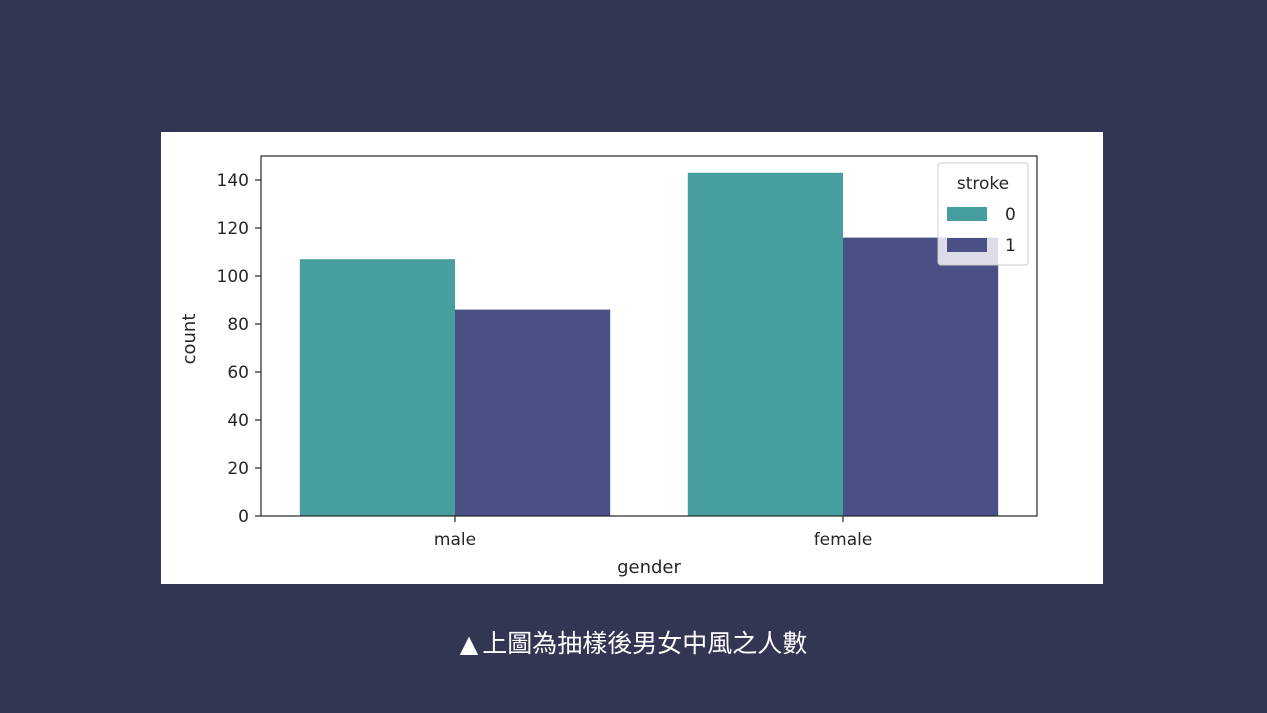 This screenshot has height=713, width=1267. I want to click on y-tick-label-140: 140, so click(233, 181).